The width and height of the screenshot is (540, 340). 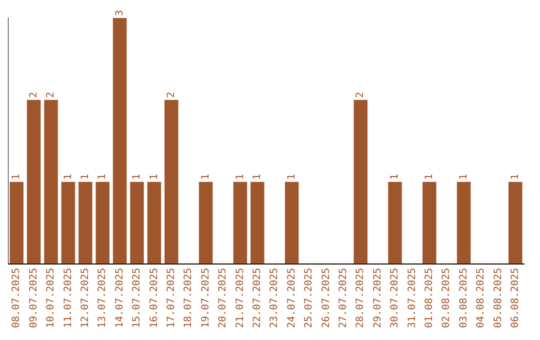 What do you see at coordinates (343, 298) in the screenshot?
I see `x-tick-label: 27.07.2025` at bounding box center [343, 298].